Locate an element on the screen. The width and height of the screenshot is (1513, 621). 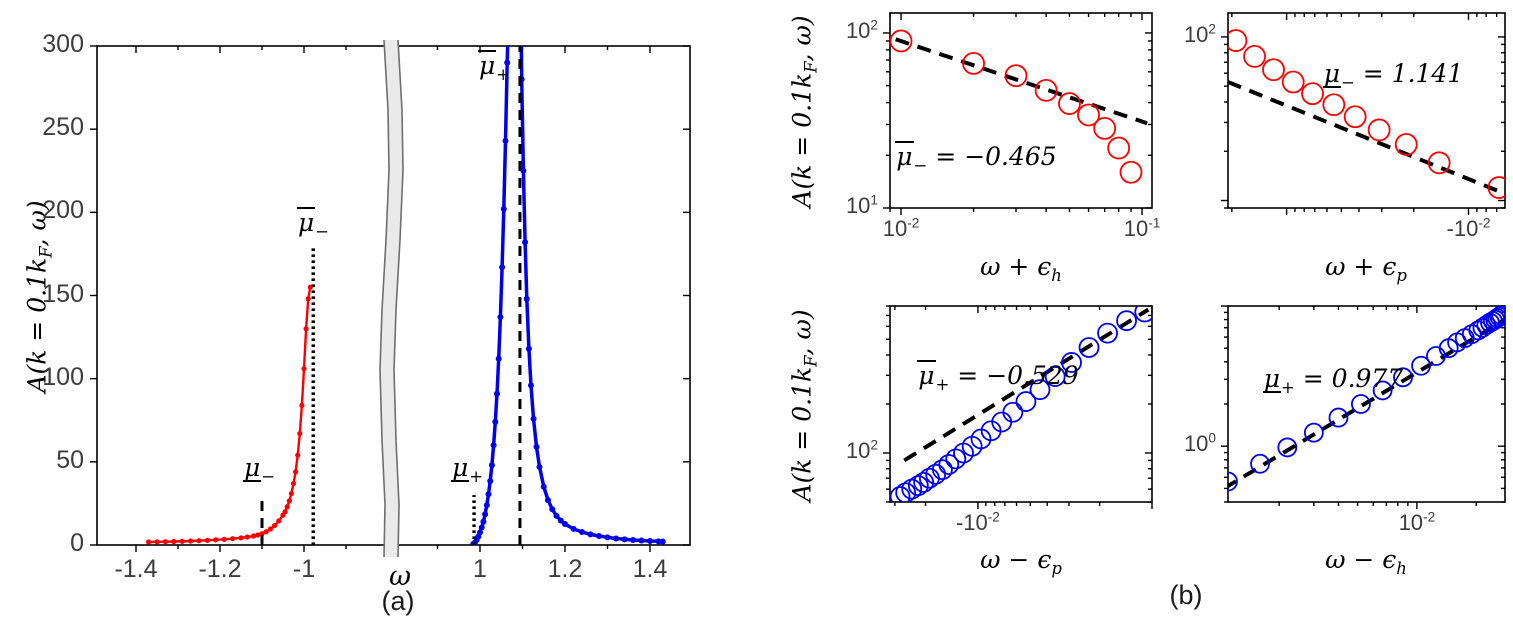
panel-b-top-left-x-tick-label: 10⁻¹ is located at coordinates (1142, 228).